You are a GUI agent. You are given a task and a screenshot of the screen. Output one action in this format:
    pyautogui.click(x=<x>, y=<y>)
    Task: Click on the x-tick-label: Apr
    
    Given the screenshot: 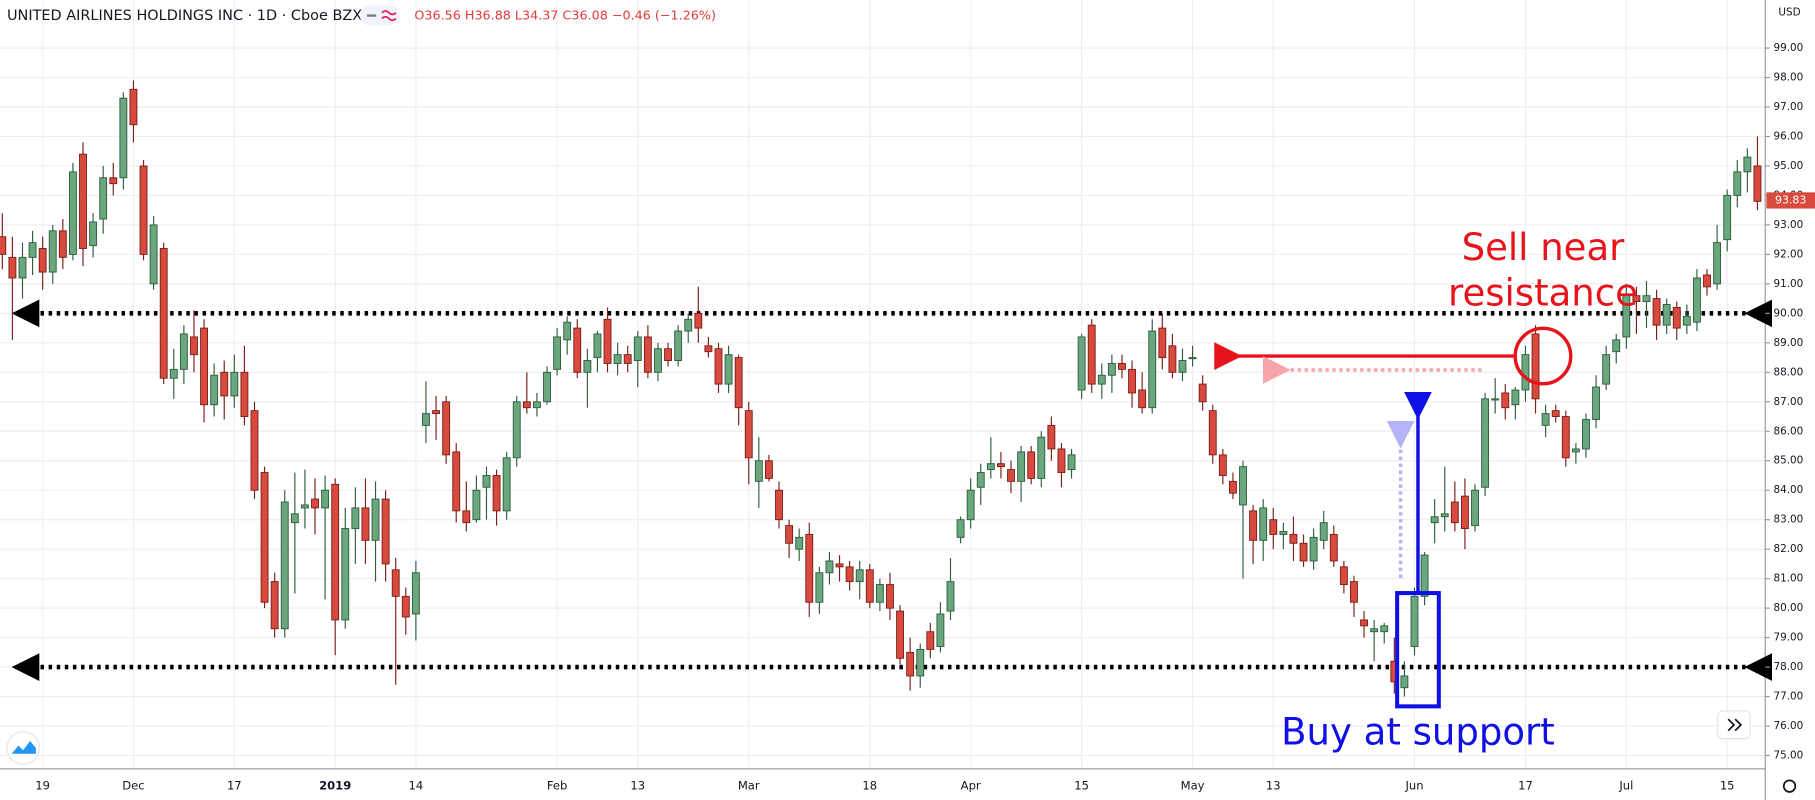 What is the action you would take?
    pyautogui.click(x=971, y=786)
    